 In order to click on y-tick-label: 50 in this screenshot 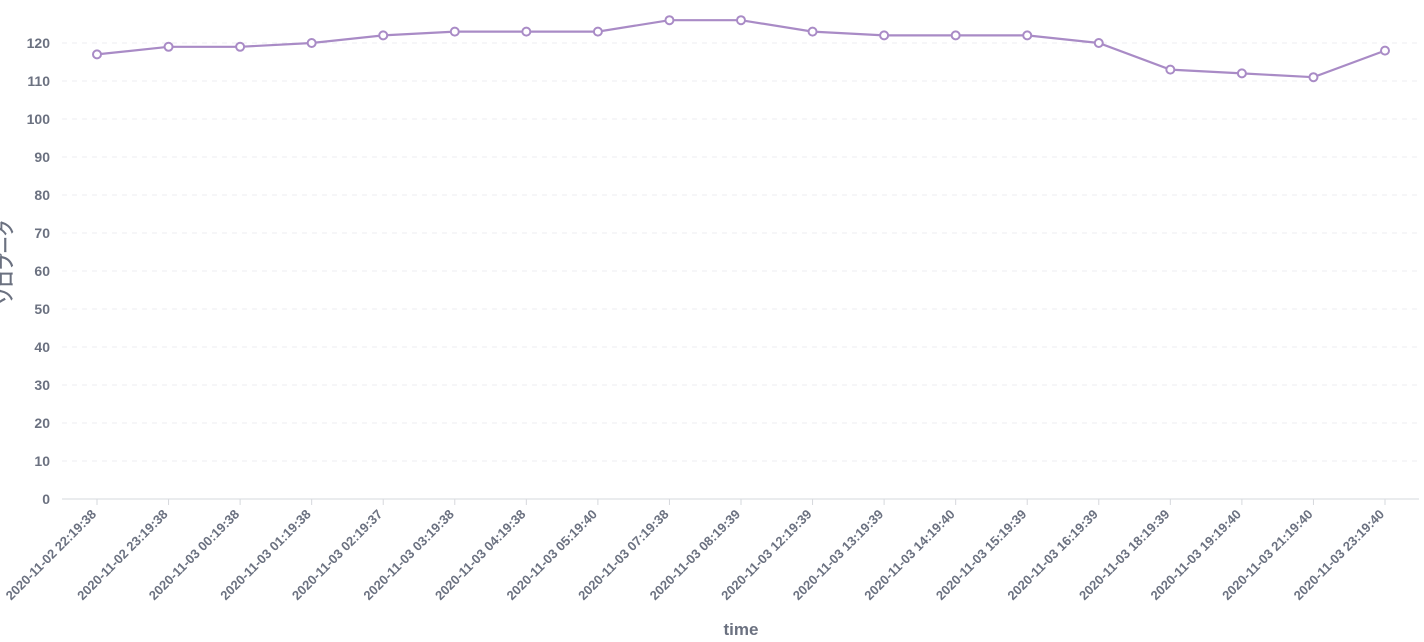, I will do `click(42, 309)`.